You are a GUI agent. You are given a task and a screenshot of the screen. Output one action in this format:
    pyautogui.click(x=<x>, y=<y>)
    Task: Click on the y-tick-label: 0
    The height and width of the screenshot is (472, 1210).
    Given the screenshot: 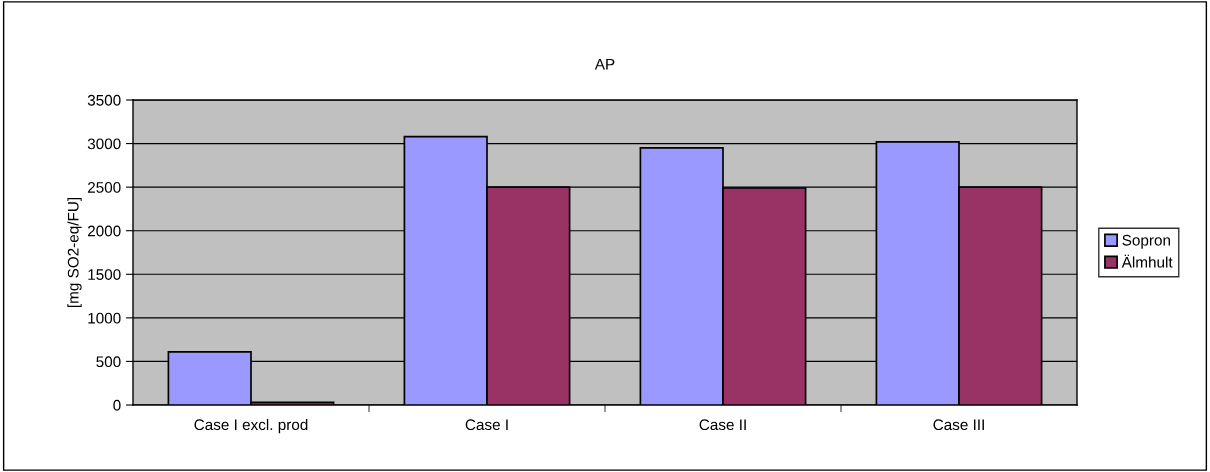 What is the action you would take?
    pyautogui.click(x=117, y=405)
    